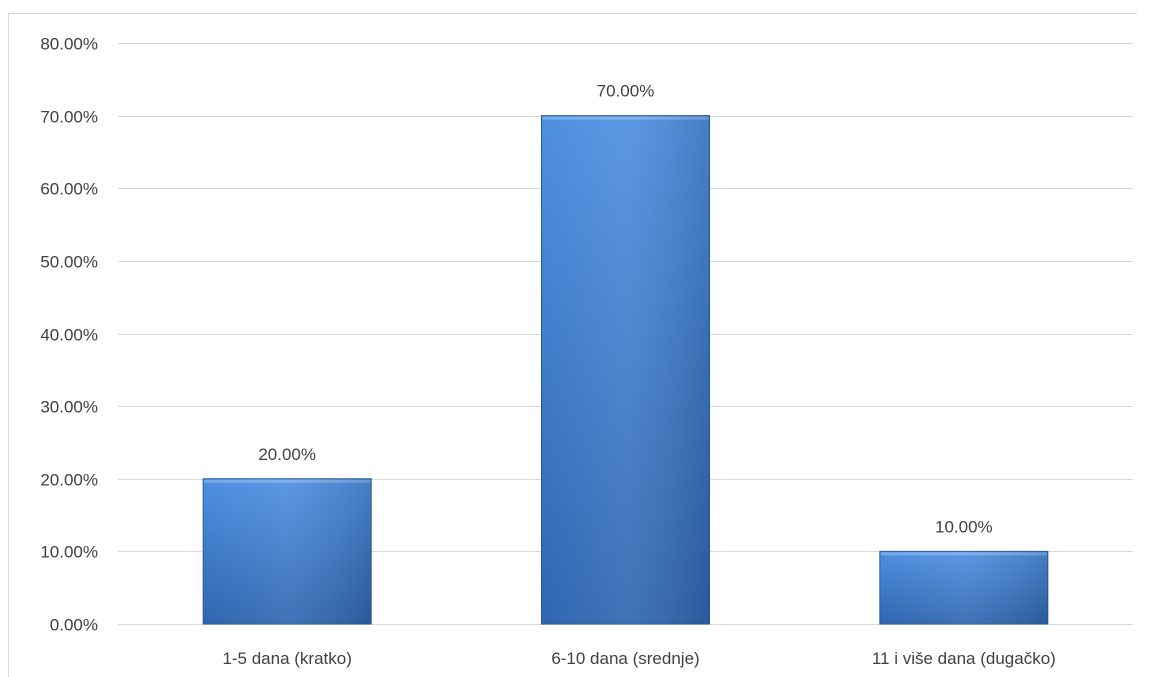 This screenshot has width=1149, height=677. I want to click on data-label: 10.00%, so click(964, 526).